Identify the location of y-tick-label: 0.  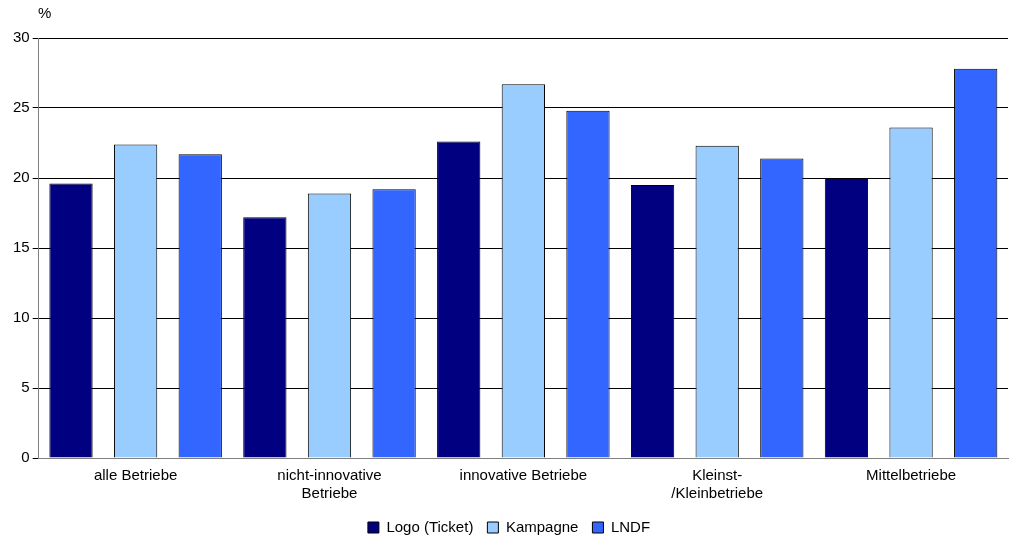
(25, 457).